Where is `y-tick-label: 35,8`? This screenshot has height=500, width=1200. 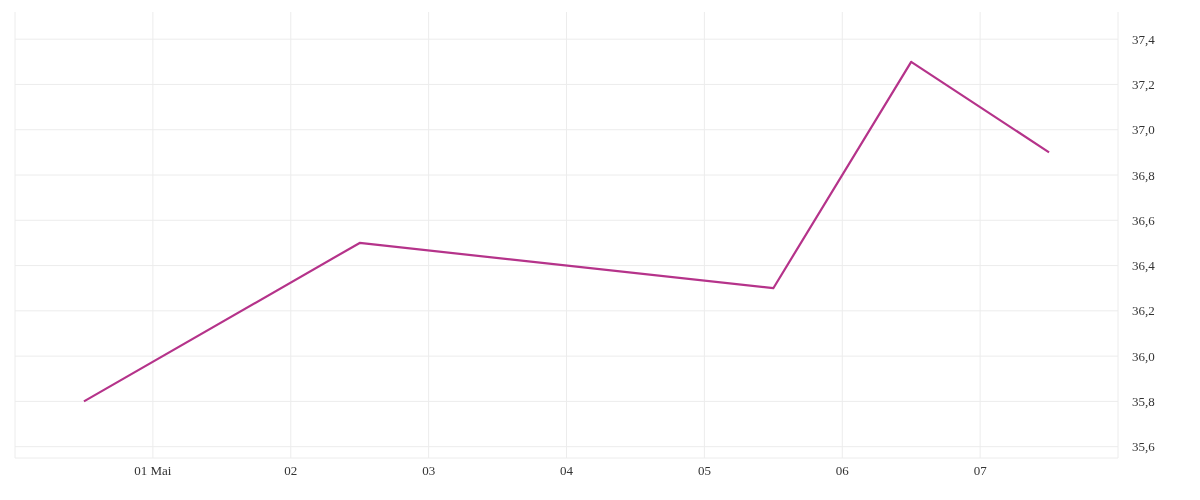 y-tick-label: 35,8 is located at coordinates (1143, 402).